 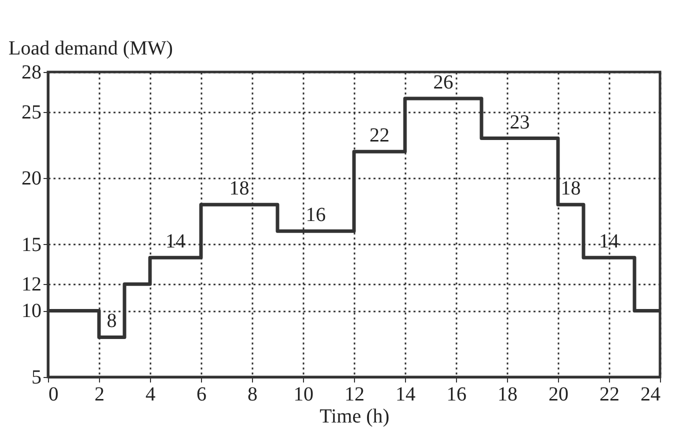 What do you see at coordinates (99, 395) in the screenshot?
I see `x-tick-label: 2` at bounding box center [99, 395].